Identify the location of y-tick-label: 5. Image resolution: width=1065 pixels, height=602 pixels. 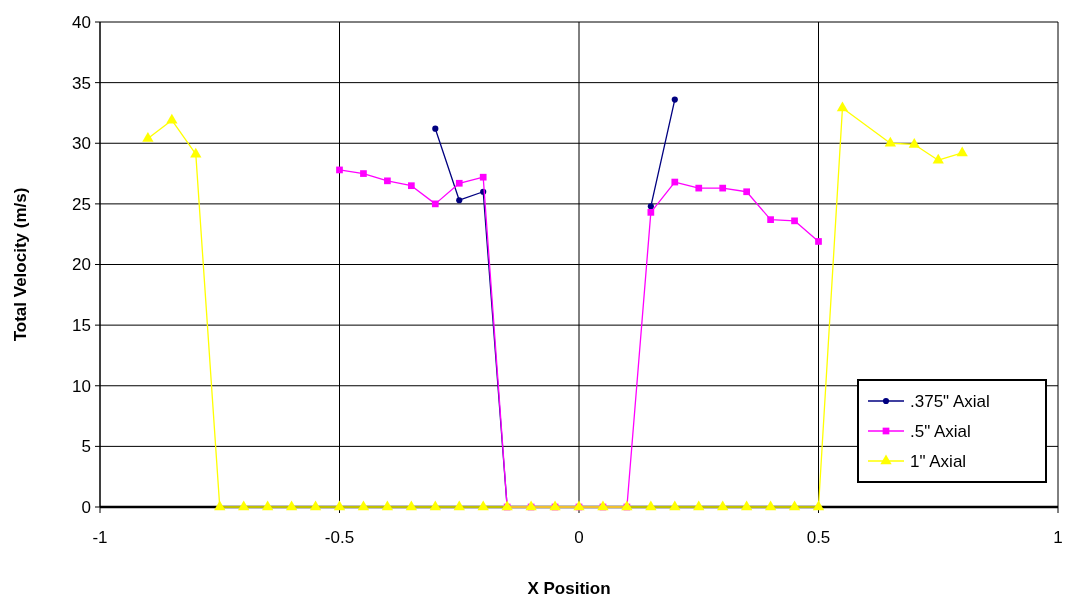
(86, 447).